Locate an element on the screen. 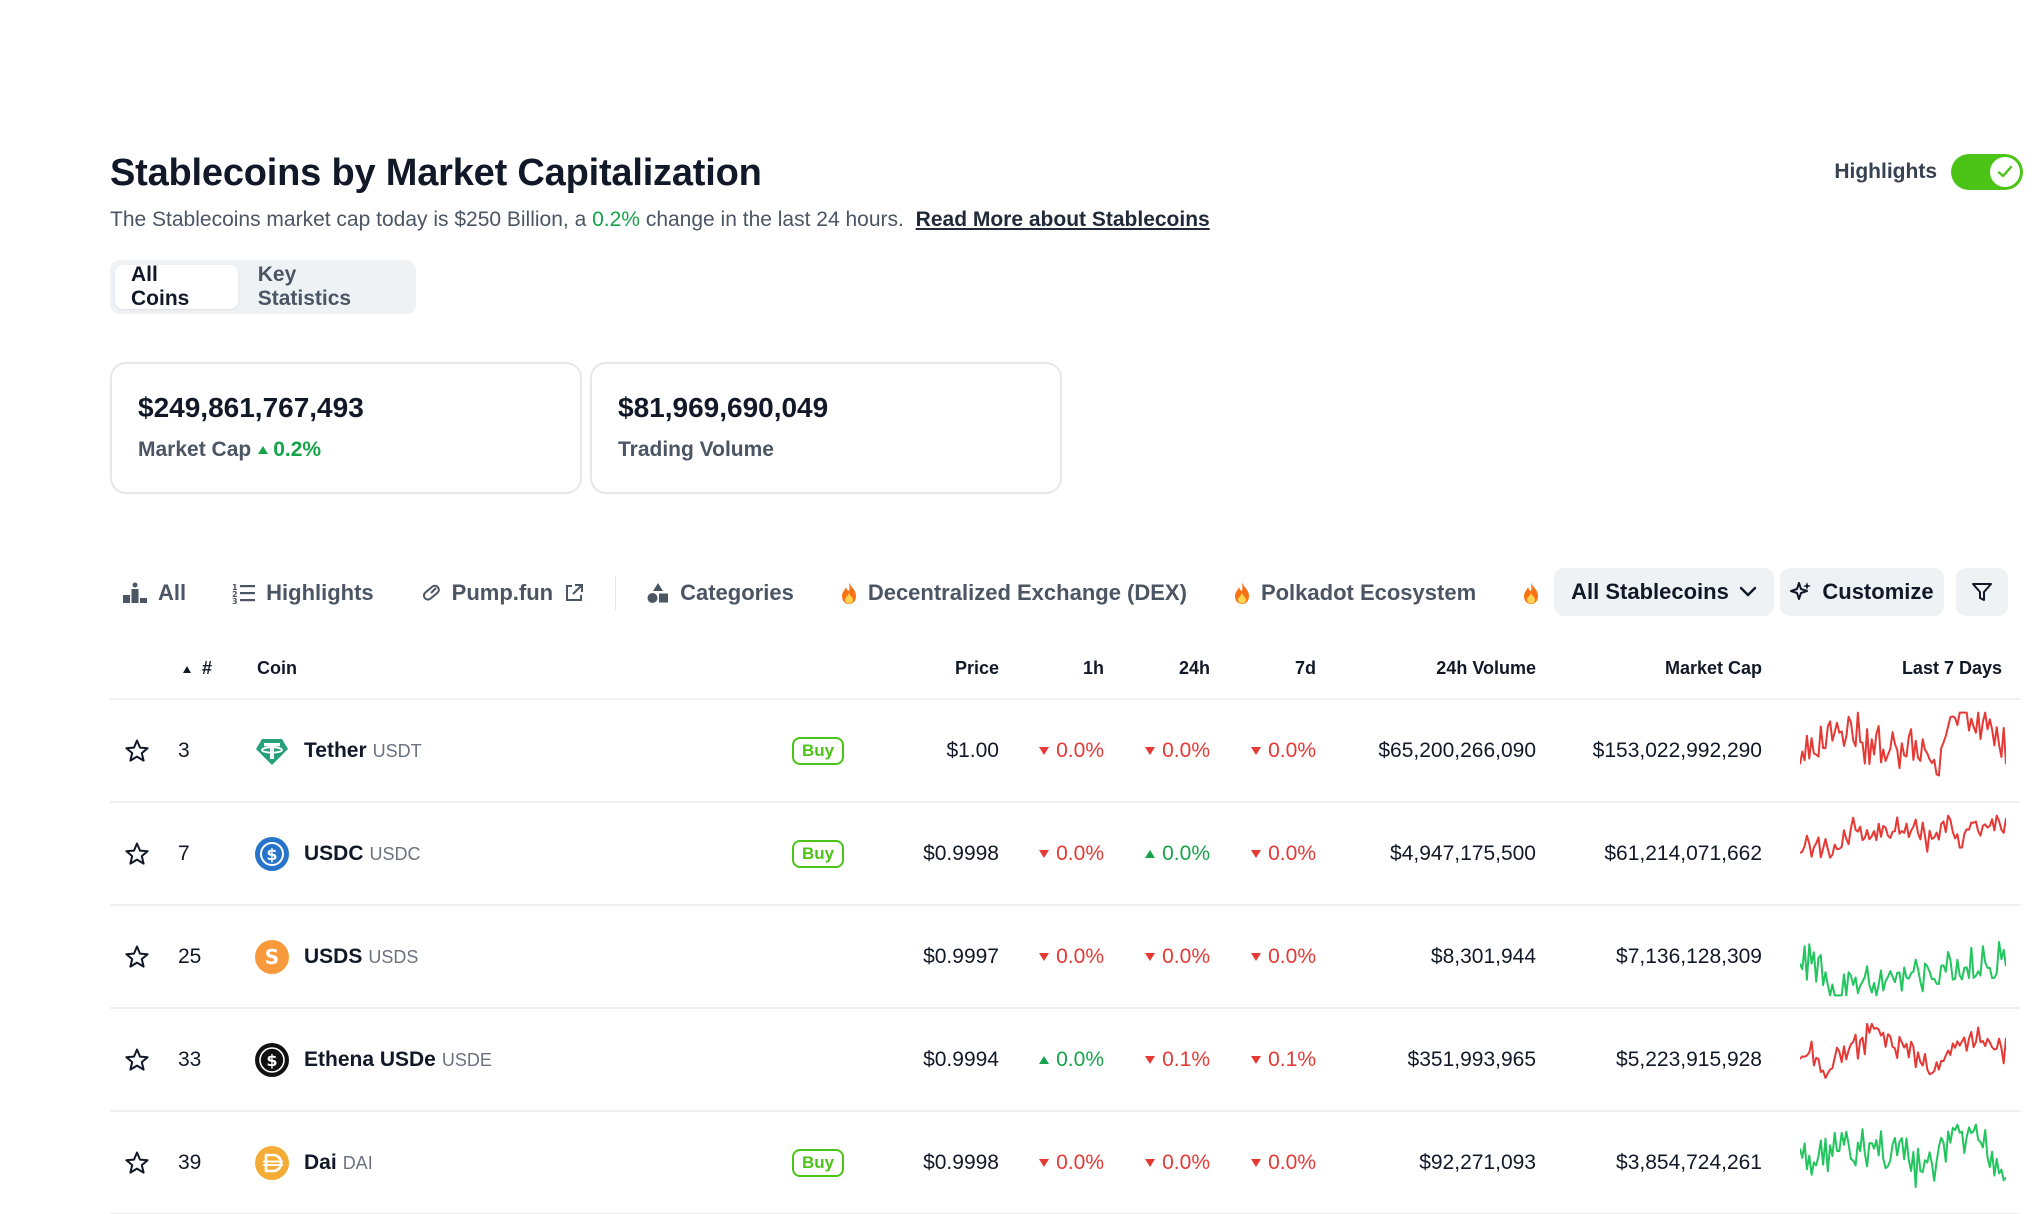  filter-dex: Decentralized Exchange (DEX) is located at coordinates (1013, 593).